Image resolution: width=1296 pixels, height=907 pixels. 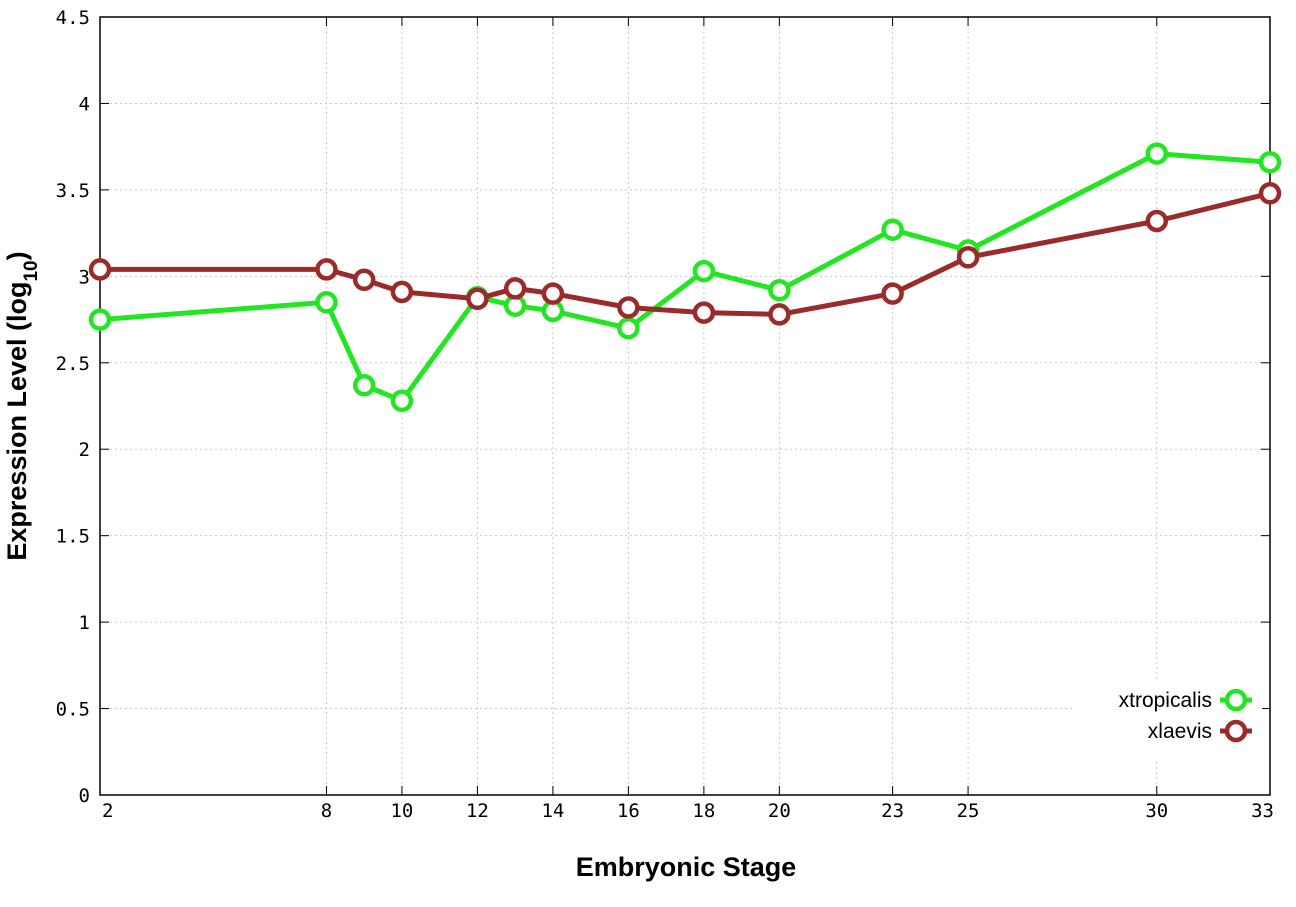 What do you see at coordinates (703, 811) in the screenshot?
I see `x-tick-label: 18` at bounding box center [703, 811].